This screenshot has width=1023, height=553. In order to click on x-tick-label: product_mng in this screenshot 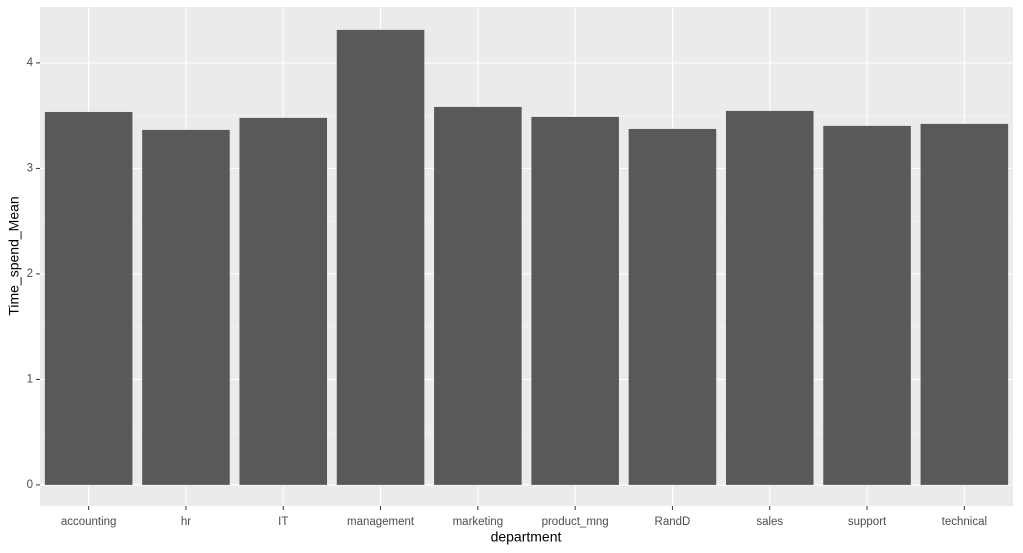, I will do `click(575, 522)`.